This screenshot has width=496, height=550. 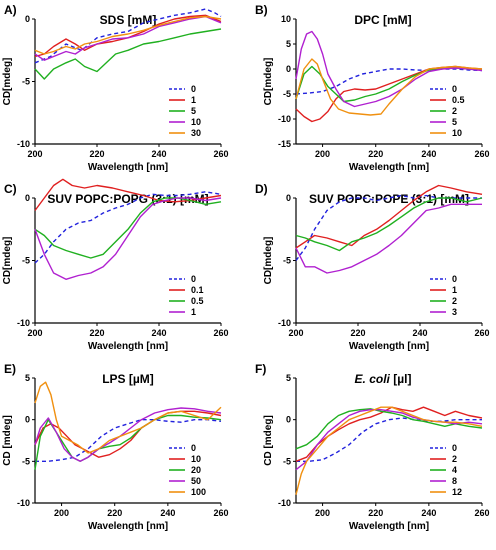 I want to click on legend-entry: 5, so click(x=454, y=122).